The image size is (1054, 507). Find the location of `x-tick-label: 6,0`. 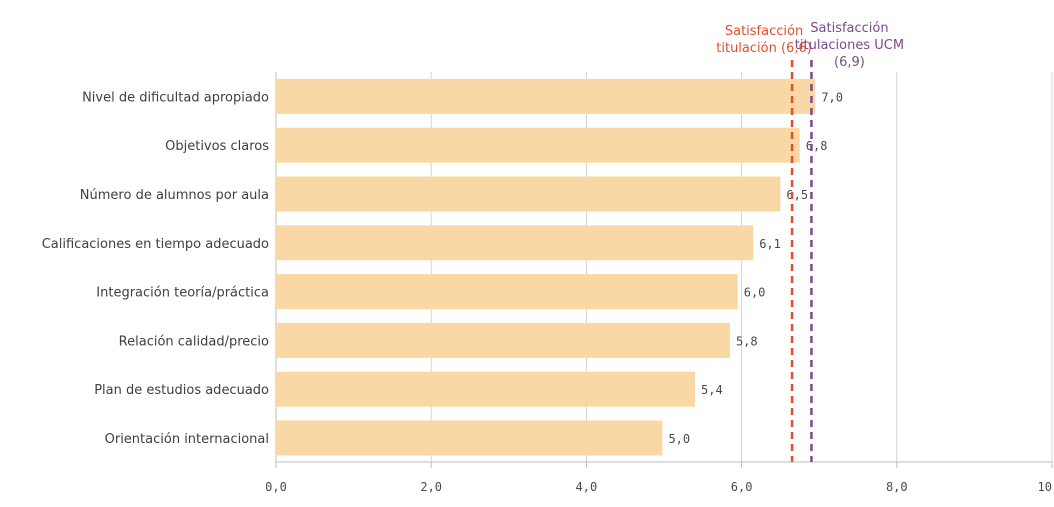

x-tick-label: 6,0 is located at coordinates (742, 487).